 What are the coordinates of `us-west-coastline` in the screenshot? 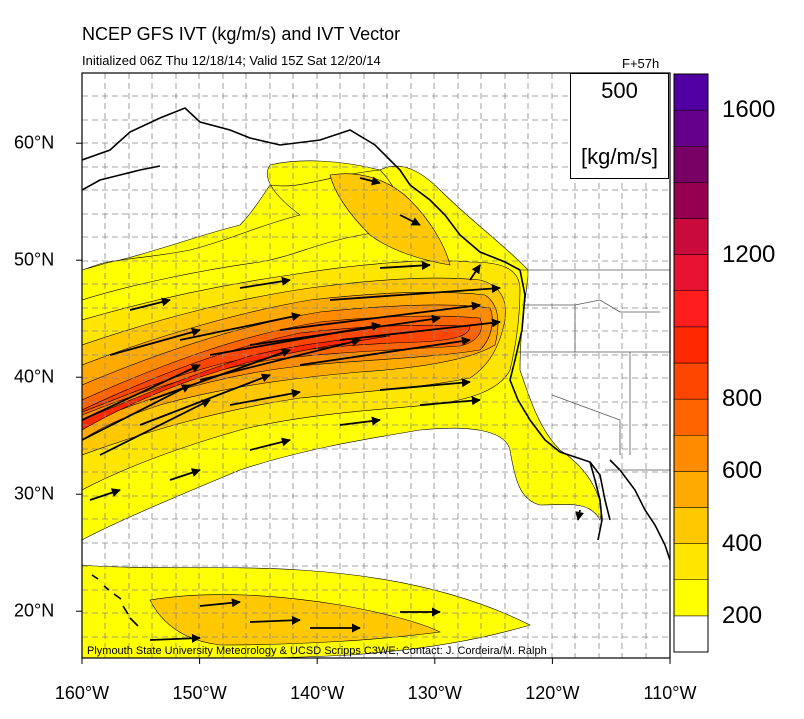 It's located at (560, 395).